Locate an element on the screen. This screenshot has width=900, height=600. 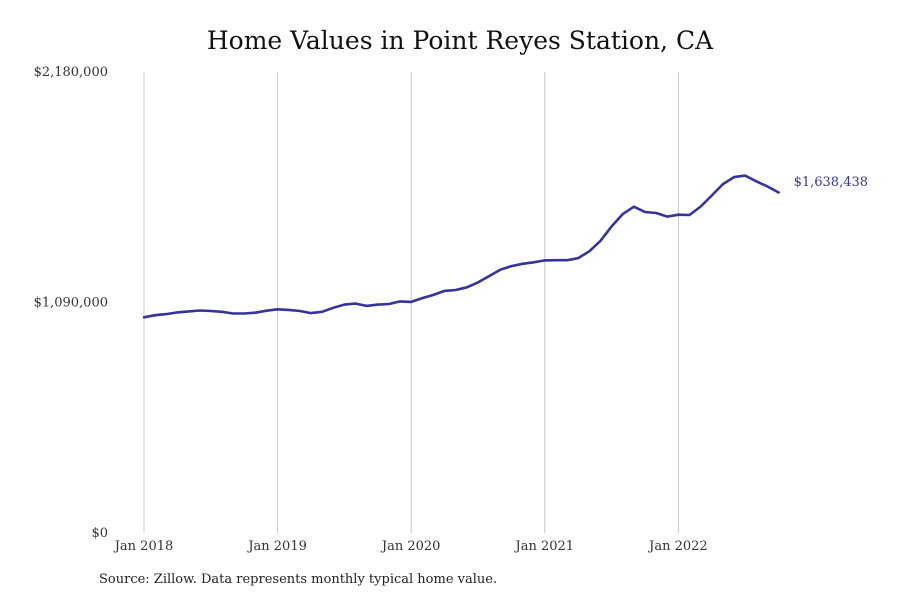
x-tick-label: Jan 2019 is located at coordinates (276, 546).